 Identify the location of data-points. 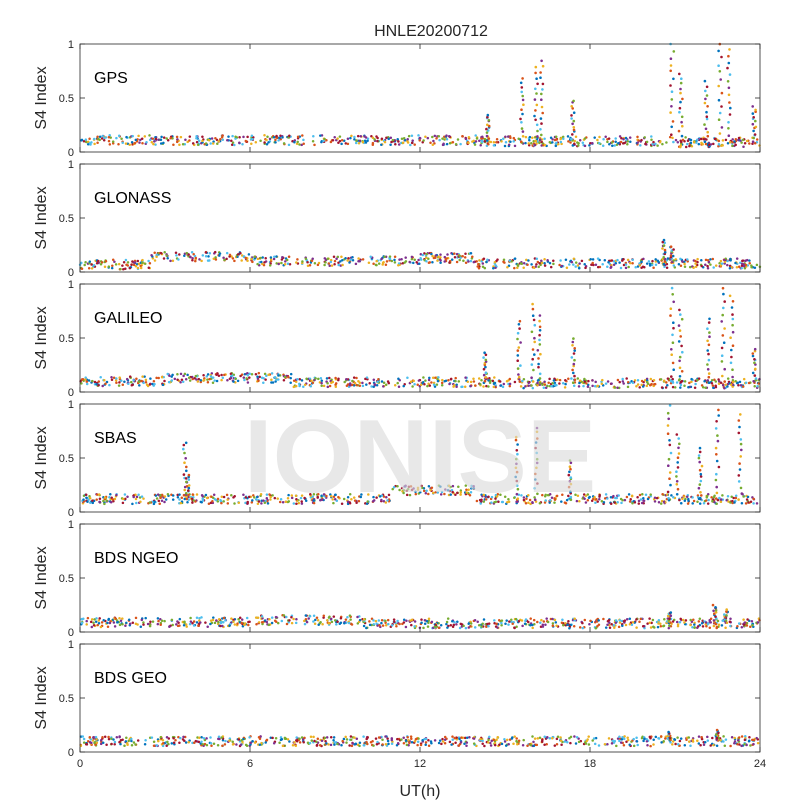
(420, 254).